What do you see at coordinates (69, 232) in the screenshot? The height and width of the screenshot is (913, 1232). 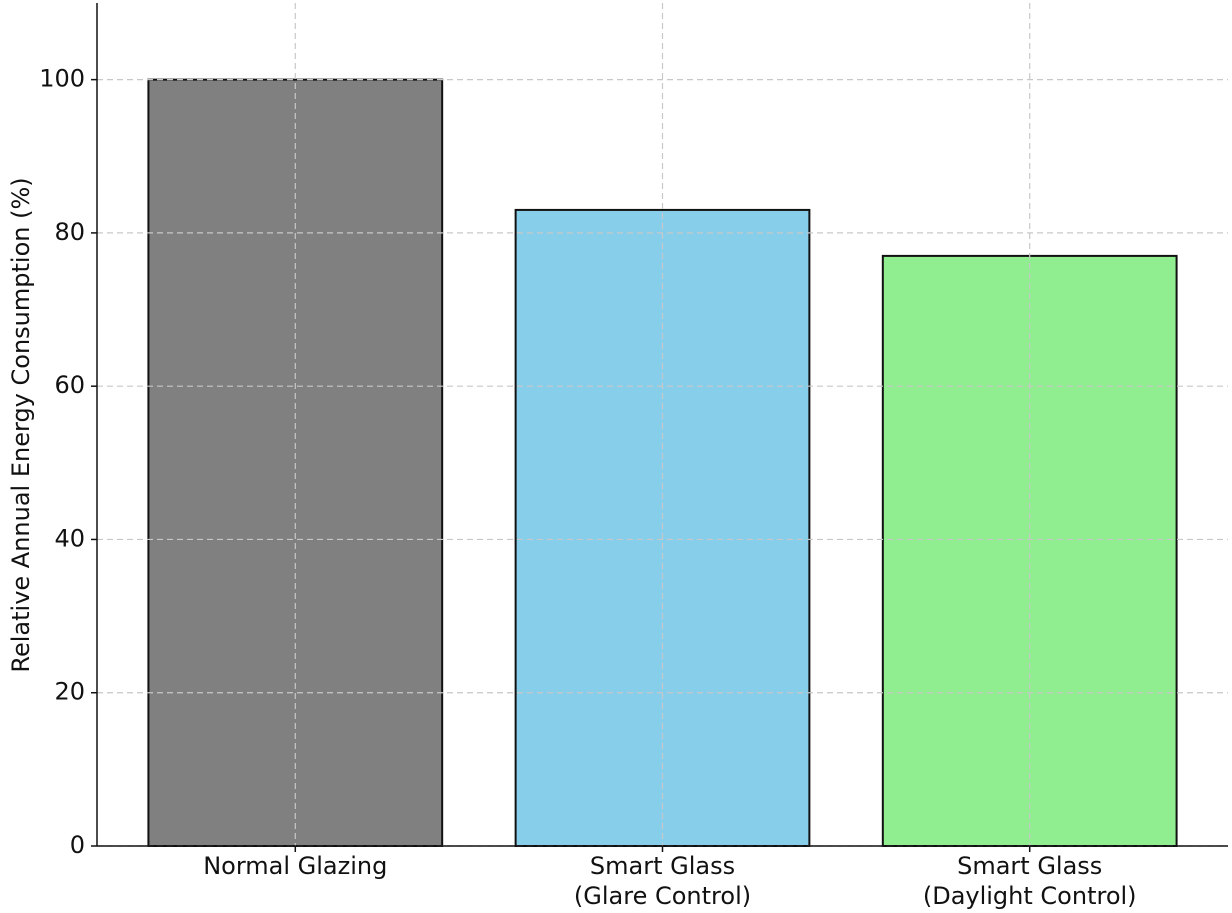 I see `y-tick-label: 80` at bounding box center [69, 232].